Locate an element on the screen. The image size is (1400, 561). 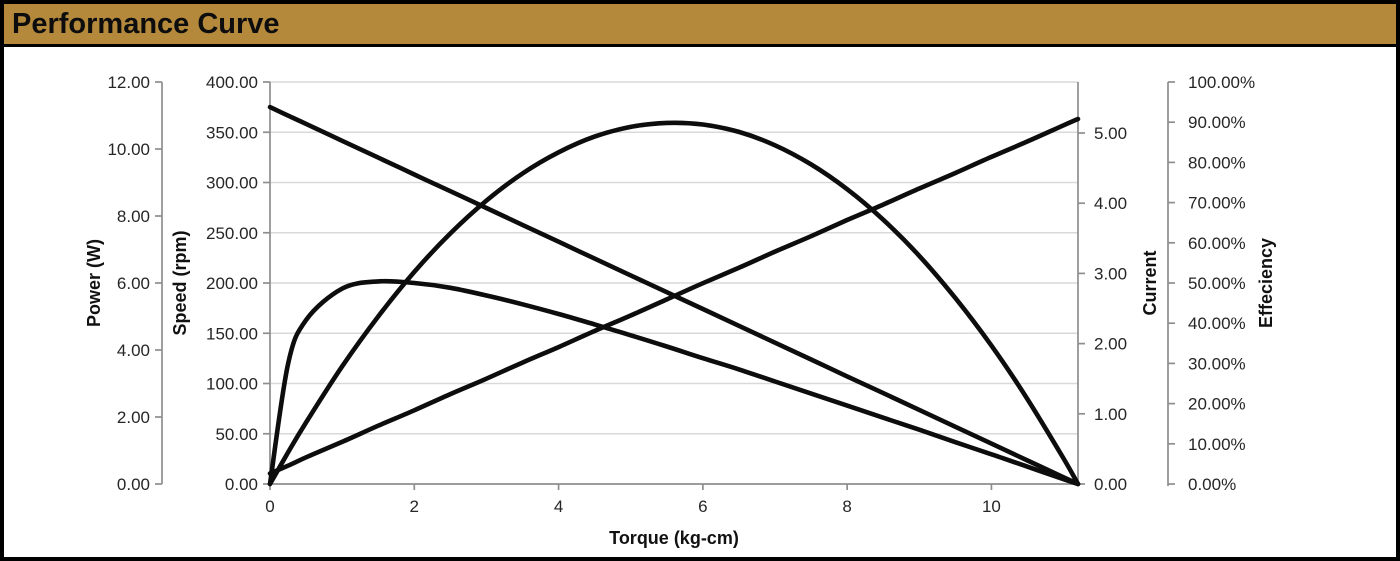
svg-text: 6.00 is located at coordinates (133, 283).